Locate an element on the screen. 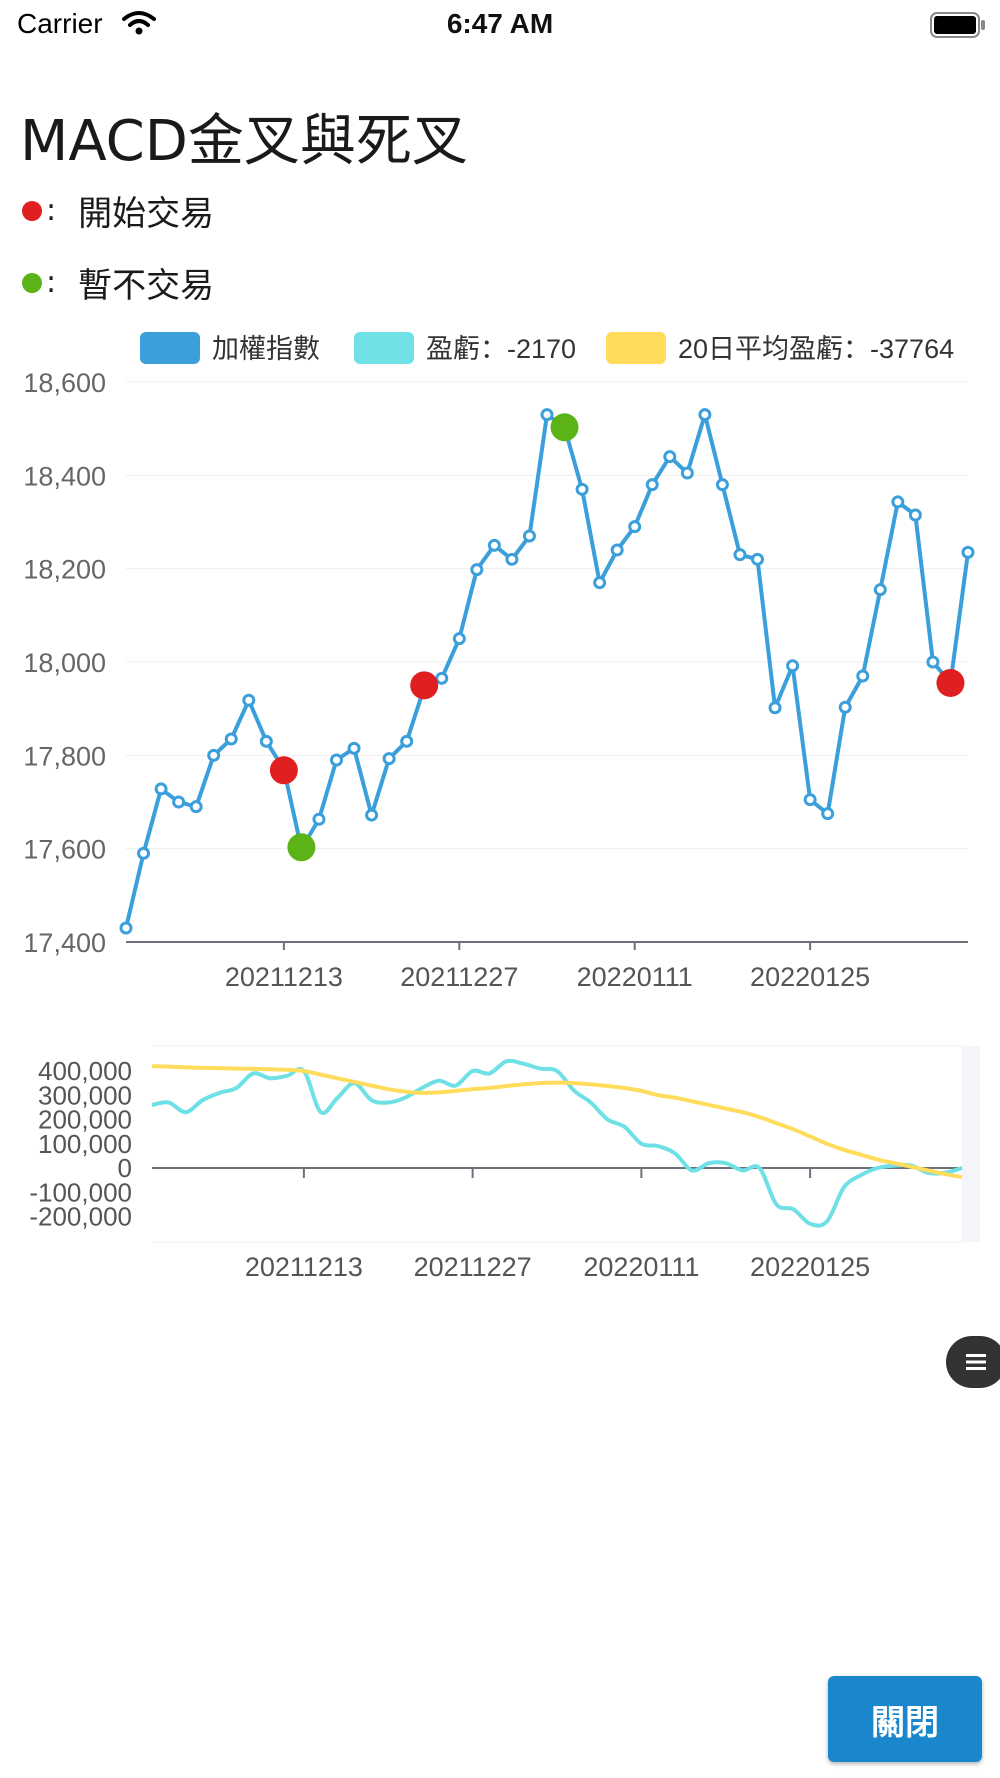  y-tick-label: 18,000 is located at coordinates (64, 663).